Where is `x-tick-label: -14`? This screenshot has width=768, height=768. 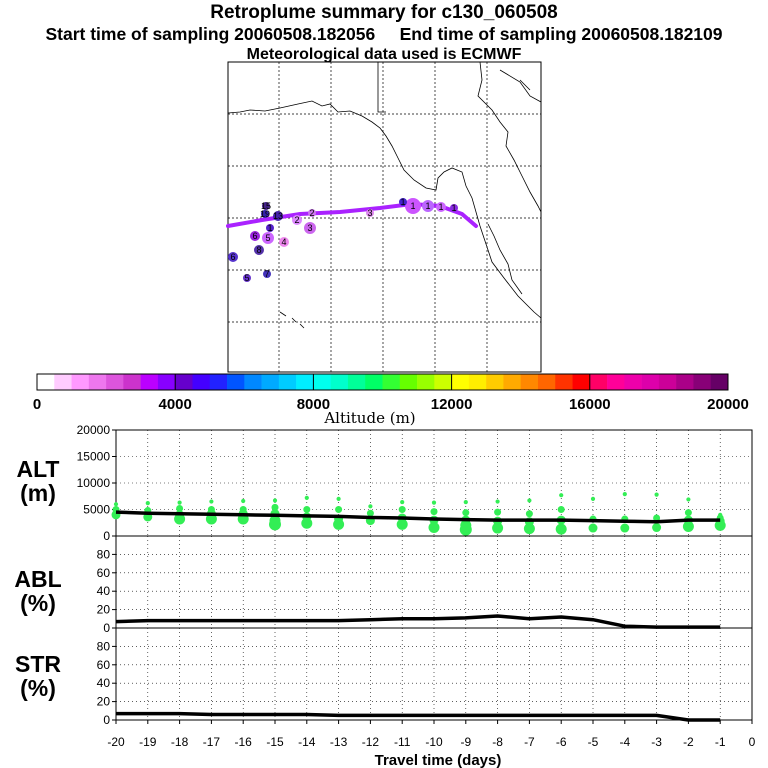
x-tick-label: -14 is located at coordinates (307, 742).